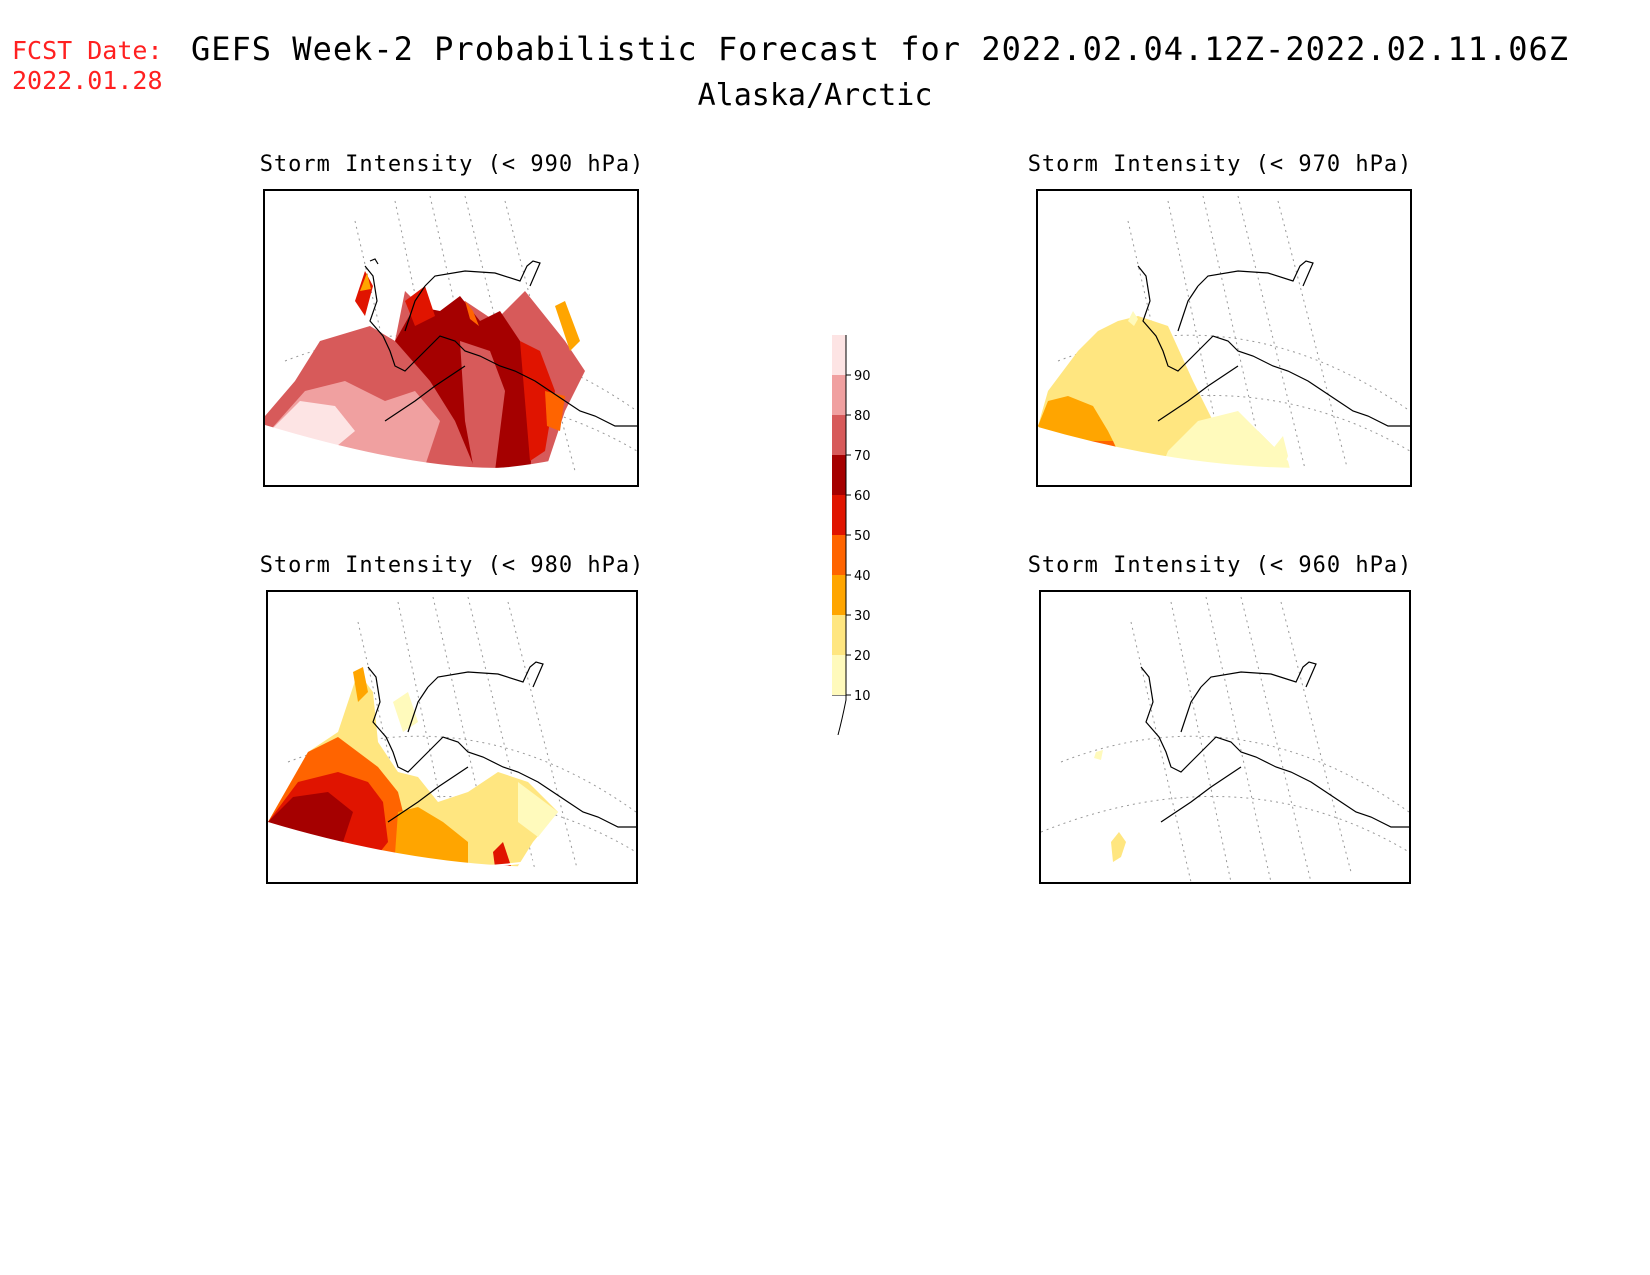 The height and width of the screenshot is (1275, 1650). What do you see at coordinates (452, 164) in the screenshot?
I see `panel-990-title: Storm Intensity (< 990 hPa)` at bounding box center [452, 164].